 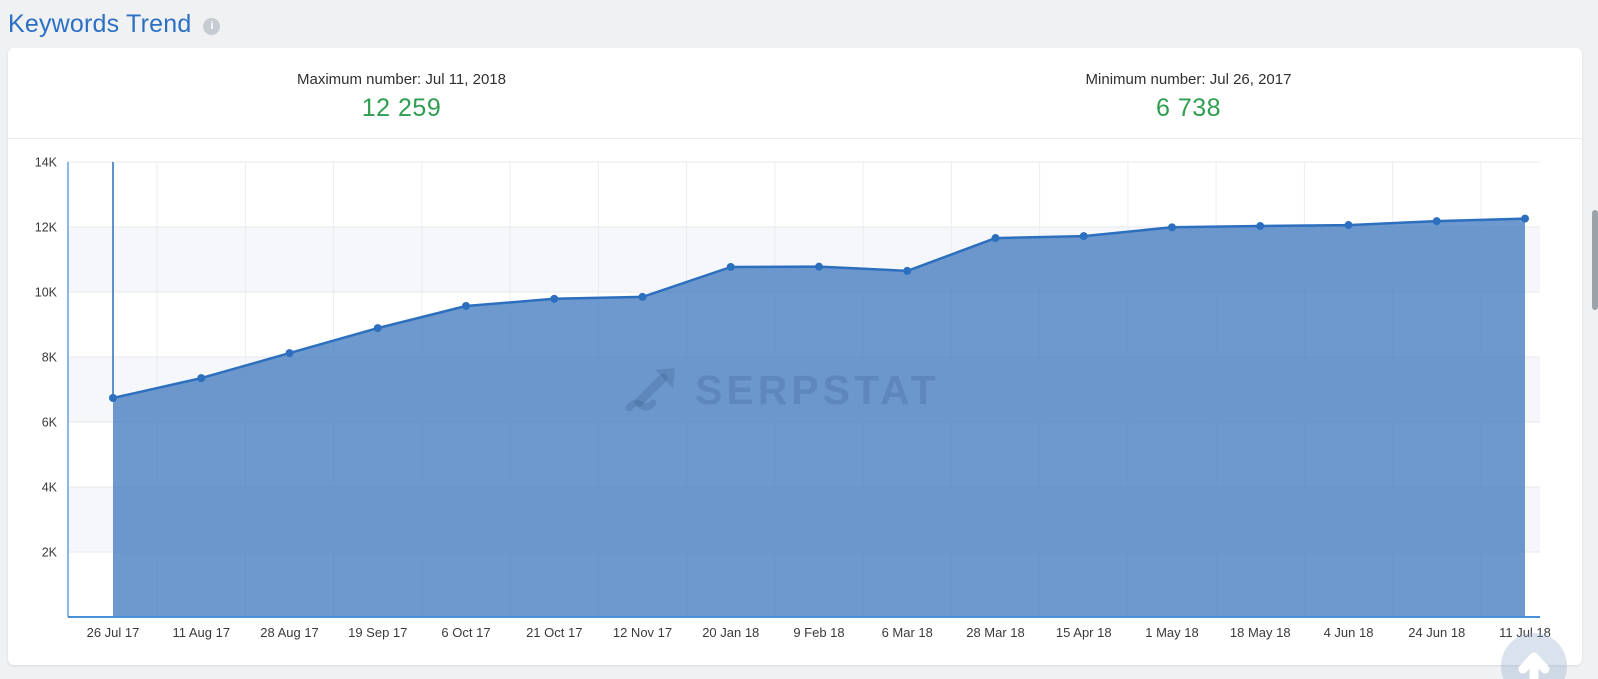 What do you see at coordinates (1188, 93) in the screenshot?
I see `min-stat: Minimum number: Jul 26, 2017 6 738` at bounding box center [1188, 93].